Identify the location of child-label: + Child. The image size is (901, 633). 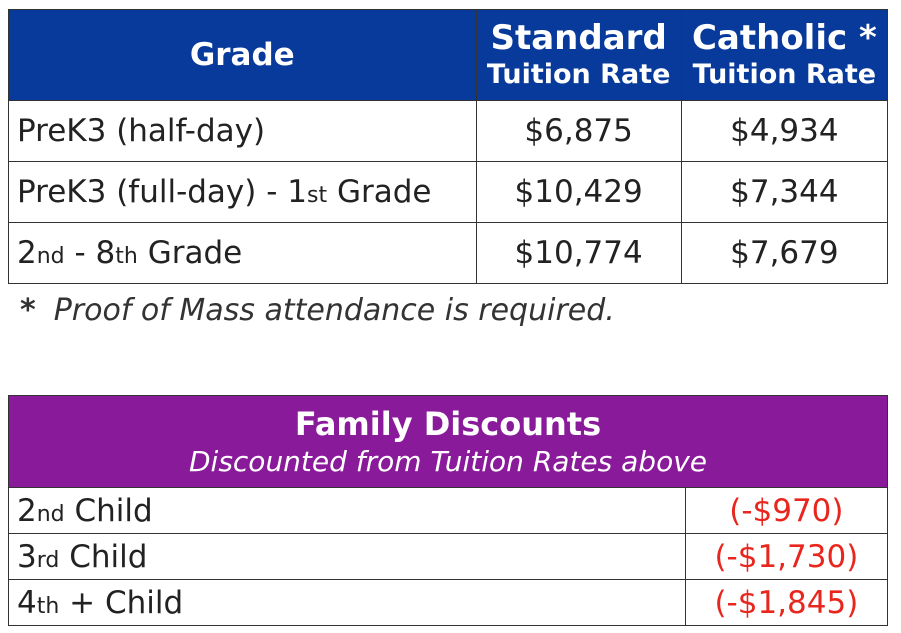
(121, 602).